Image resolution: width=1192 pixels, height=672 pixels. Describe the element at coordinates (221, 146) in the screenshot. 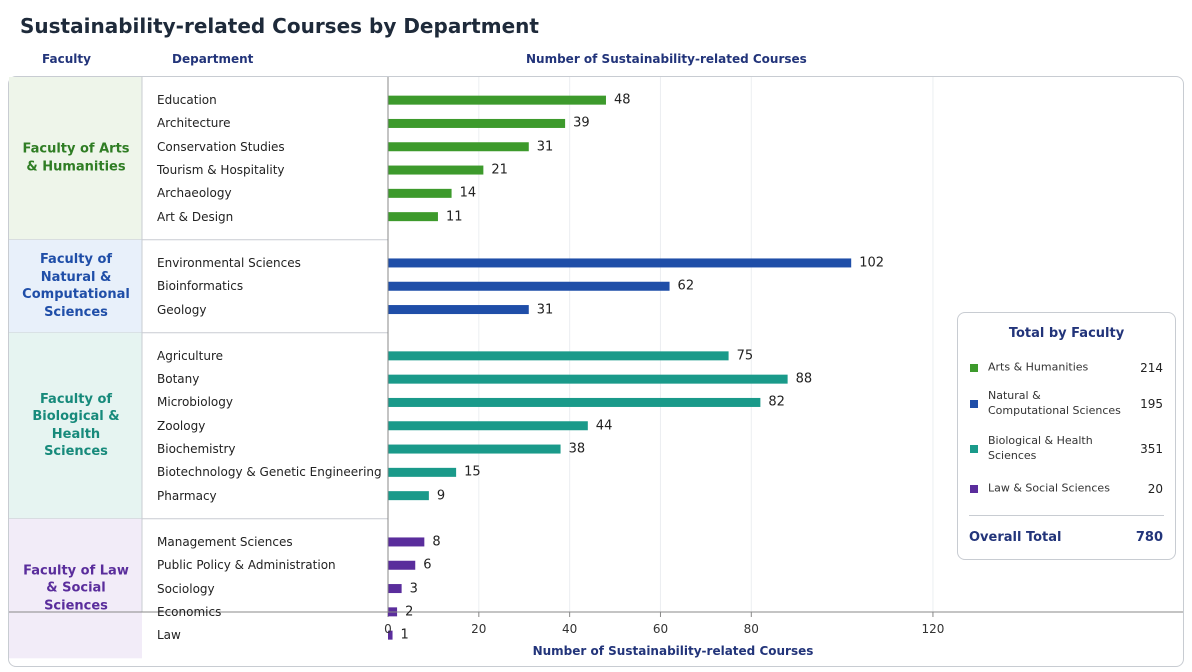

I see `department-label: Conservation Studies` at that location.